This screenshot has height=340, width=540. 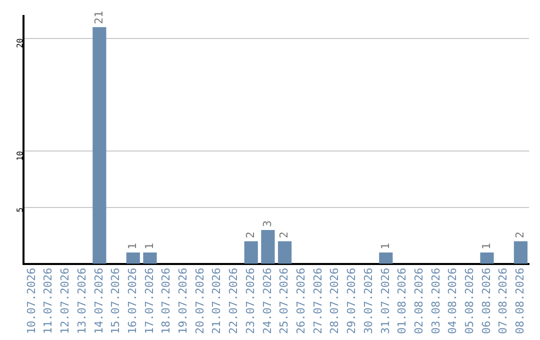 What do you see at coordinates (486, 301) in the screenshot?
I see `x-tick-label: 06.08.2026` at bounding box center [486, 301].